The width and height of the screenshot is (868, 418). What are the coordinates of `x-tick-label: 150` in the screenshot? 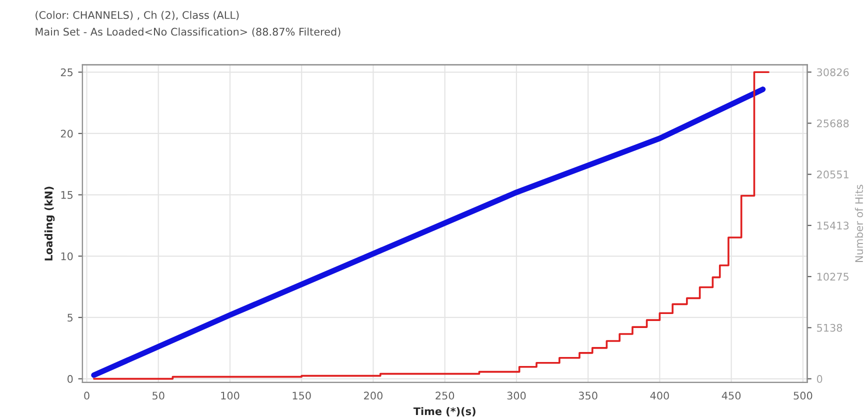 It's located at (301, 396).